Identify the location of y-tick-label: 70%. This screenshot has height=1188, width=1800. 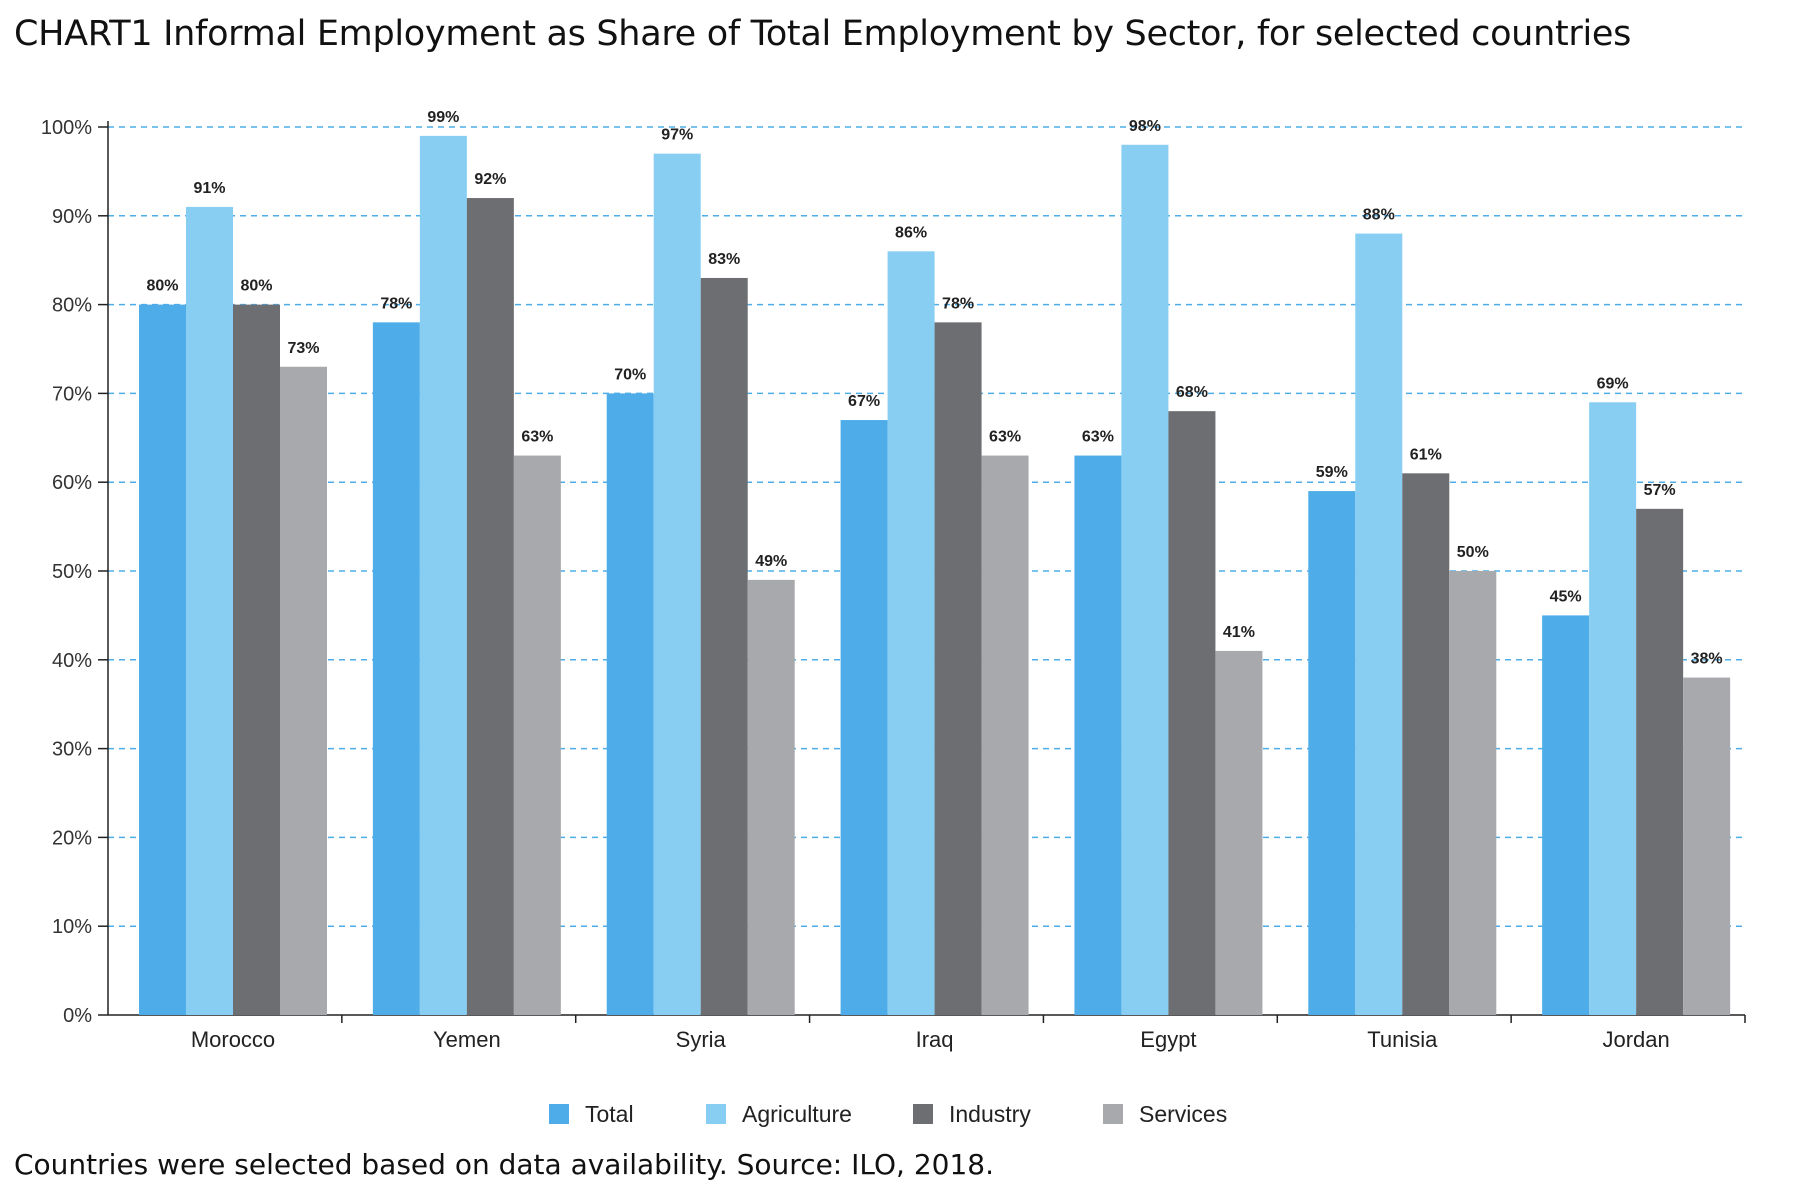
(72, 394).